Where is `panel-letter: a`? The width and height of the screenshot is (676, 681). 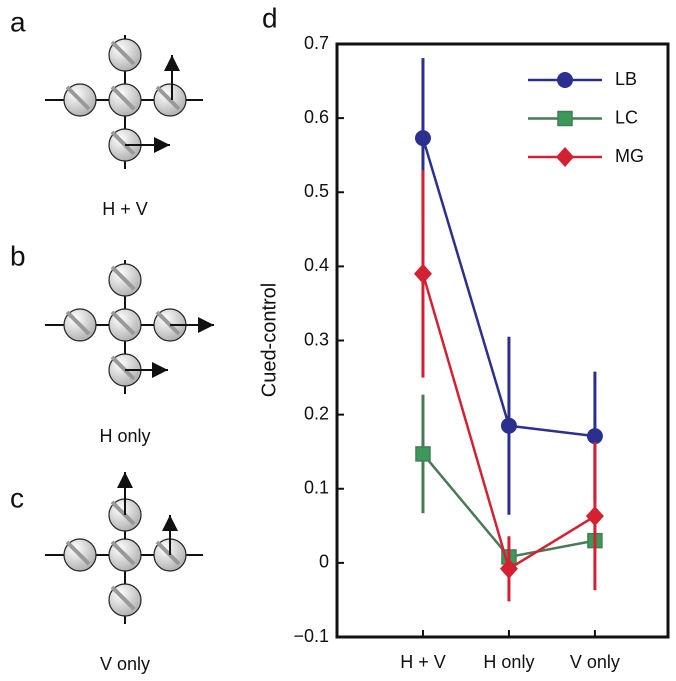 panel-letter: a is located at coordinates (18, 21).